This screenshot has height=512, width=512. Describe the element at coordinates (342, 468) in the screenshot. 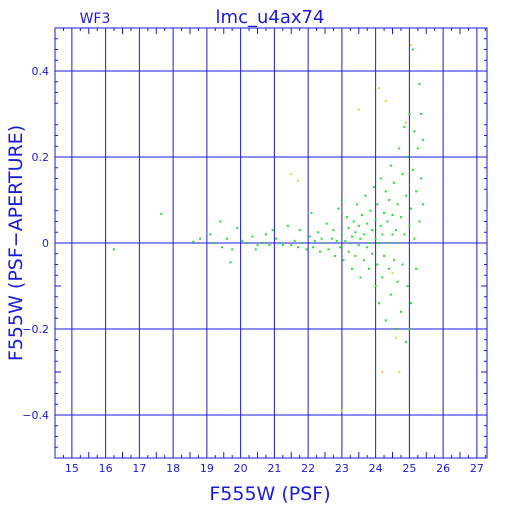

I see `x-tick-label: 23` at that location.